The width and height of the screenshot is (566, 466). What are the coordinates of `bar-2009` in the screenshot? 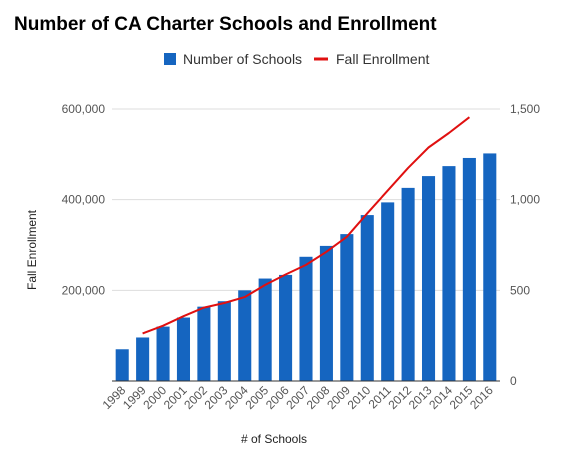 It's located at (347, 307).